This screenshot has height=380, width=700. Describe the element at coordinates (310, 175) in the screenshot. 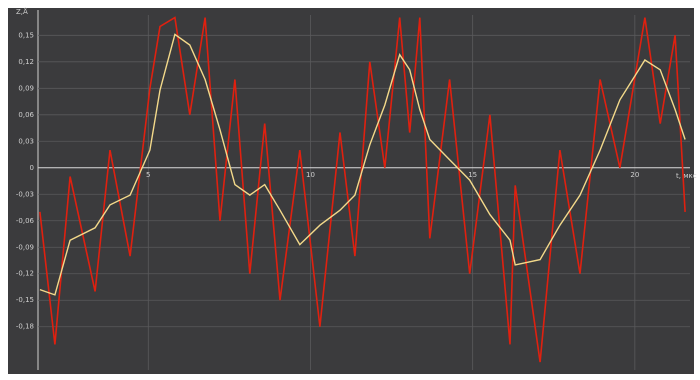

I see `x-tick-label: 10` at that location.